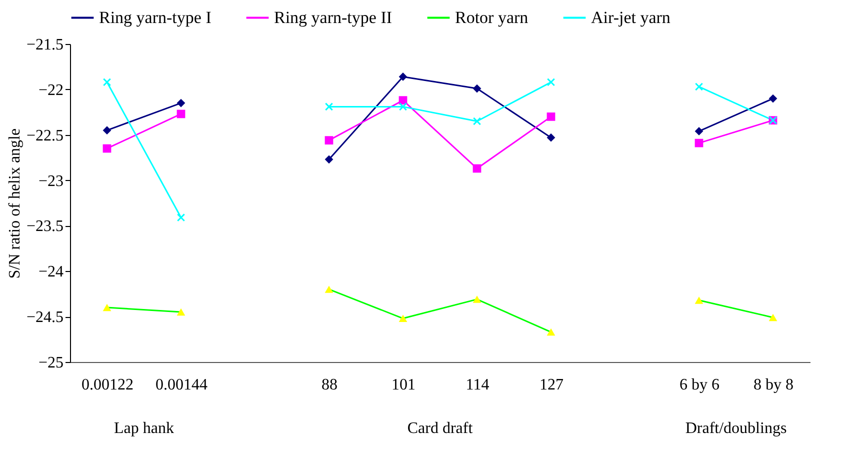 This screenshot has height=452, width=843. I want to click on y-tick-label: −24.5, so click(45, 317).